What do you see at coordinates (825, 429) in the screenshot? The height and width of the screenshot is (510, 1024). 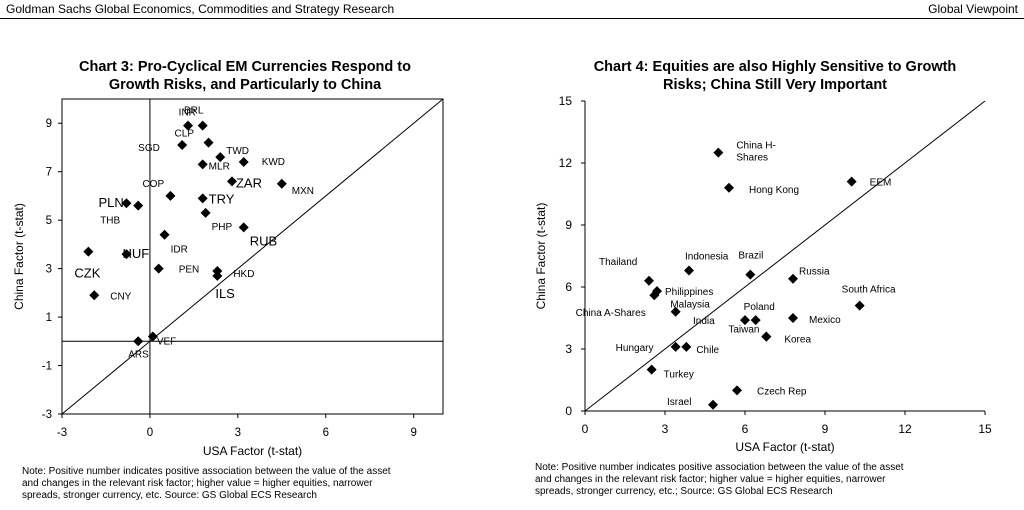 I see `x-tick-label: 9` at bounding box center [825, 429].